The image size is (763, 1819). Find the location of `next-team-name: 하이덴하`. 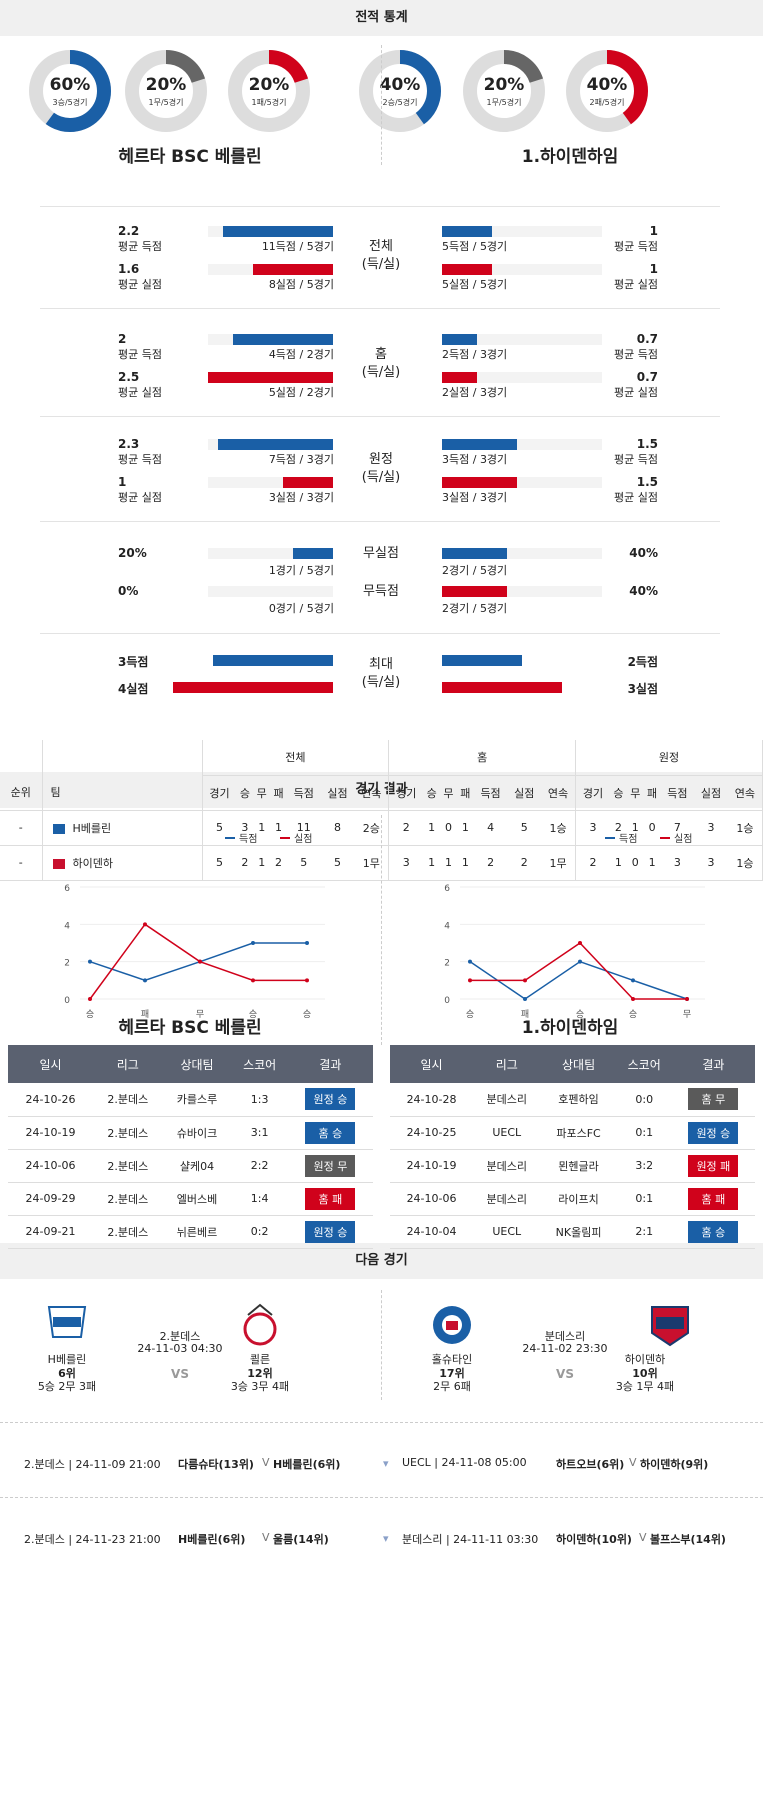

next-team-name: 하이덴하 is located at coordinates (645, 1359).